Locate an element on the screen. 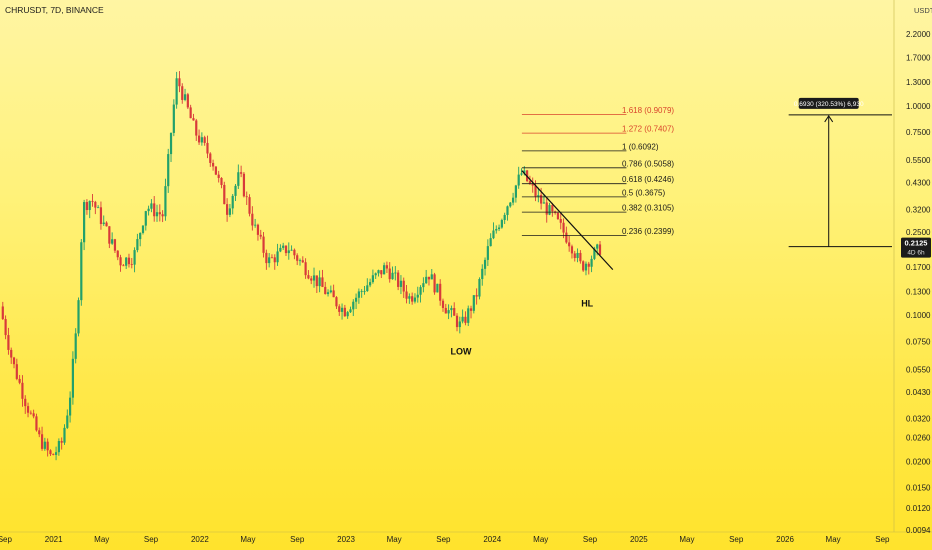 The height and width of the screenshot is (550, 932). descending-trendline is located at coordinates (567, 220).